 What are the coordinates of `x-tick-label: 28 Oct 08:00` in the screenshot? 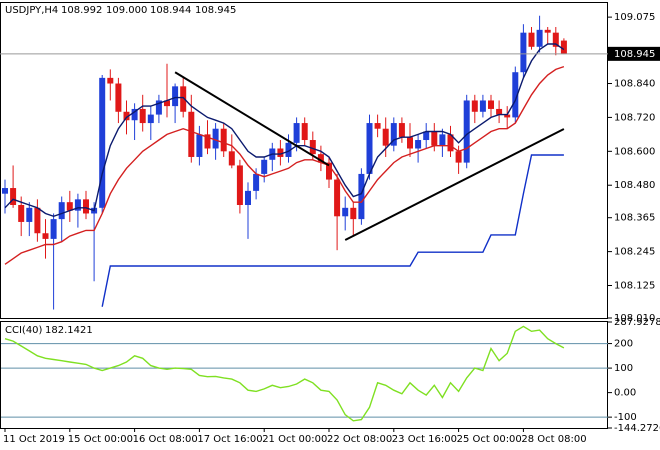 It's located at (553, 439).